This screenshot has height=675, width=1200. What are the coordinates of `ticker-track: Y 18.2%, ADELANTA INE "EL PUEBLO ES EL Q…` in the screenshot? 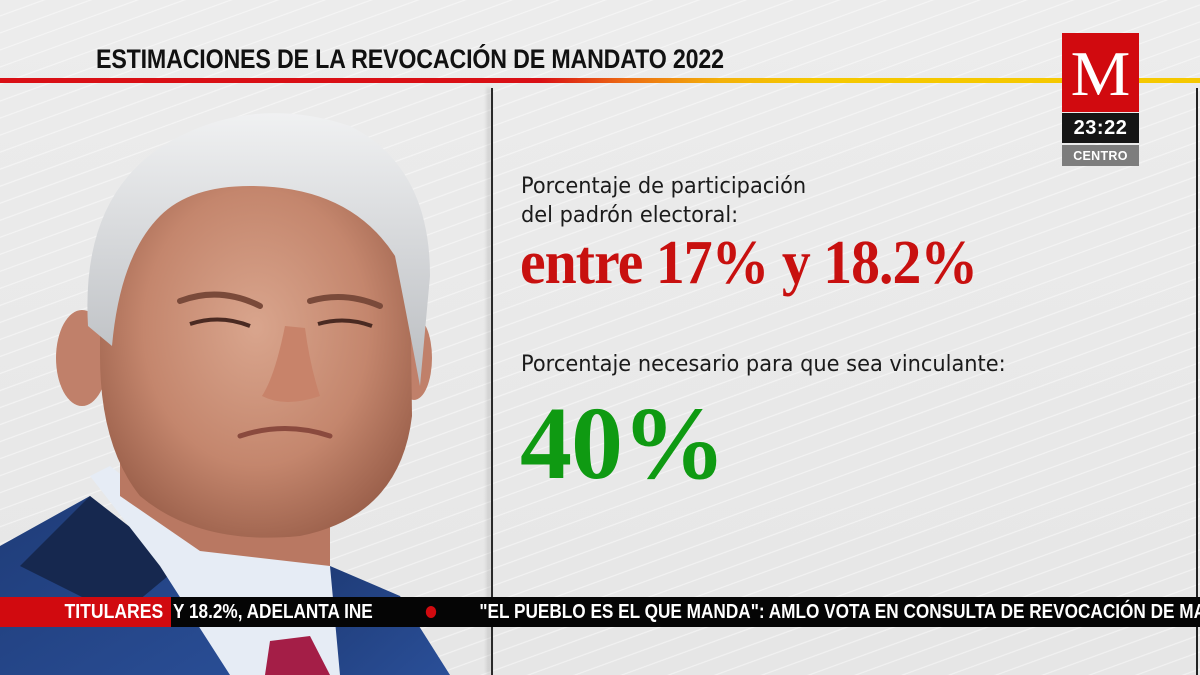 It's located at (686, 612).